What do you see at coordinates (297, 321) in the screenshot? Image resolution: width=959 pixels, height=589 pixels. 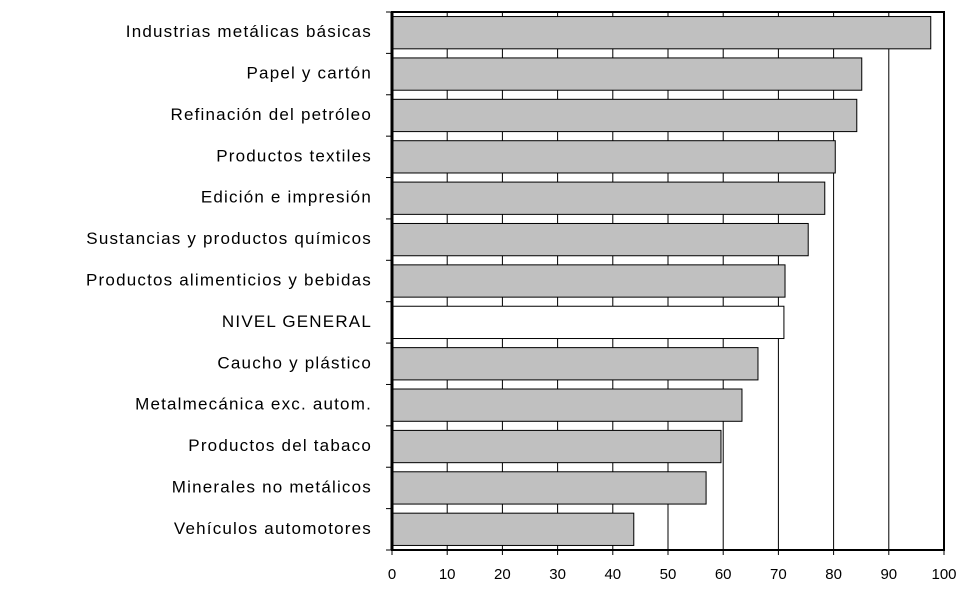 I see `y-tick-label: NIVEL GENERAL` at bounding box center [297, 321].